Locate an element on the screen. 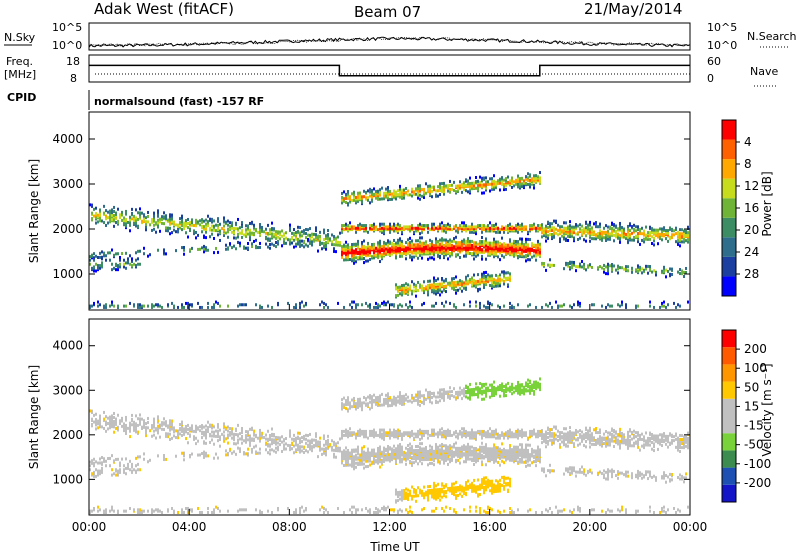 This screenshot has height=554, width=800. colorbar-swatch is located at coordinates (729, 130).